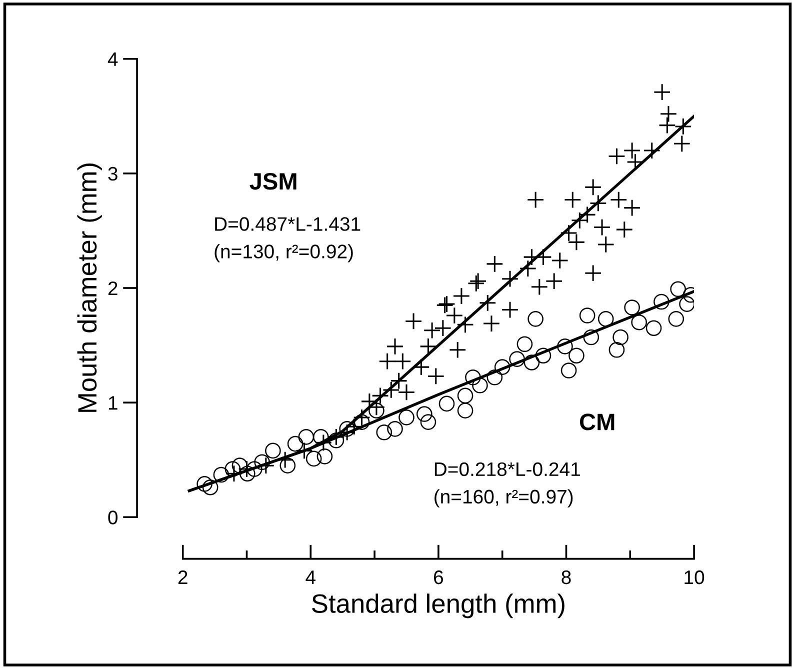  I want to click on annotation: D=0.487*L-1.431, so click(287, 224).